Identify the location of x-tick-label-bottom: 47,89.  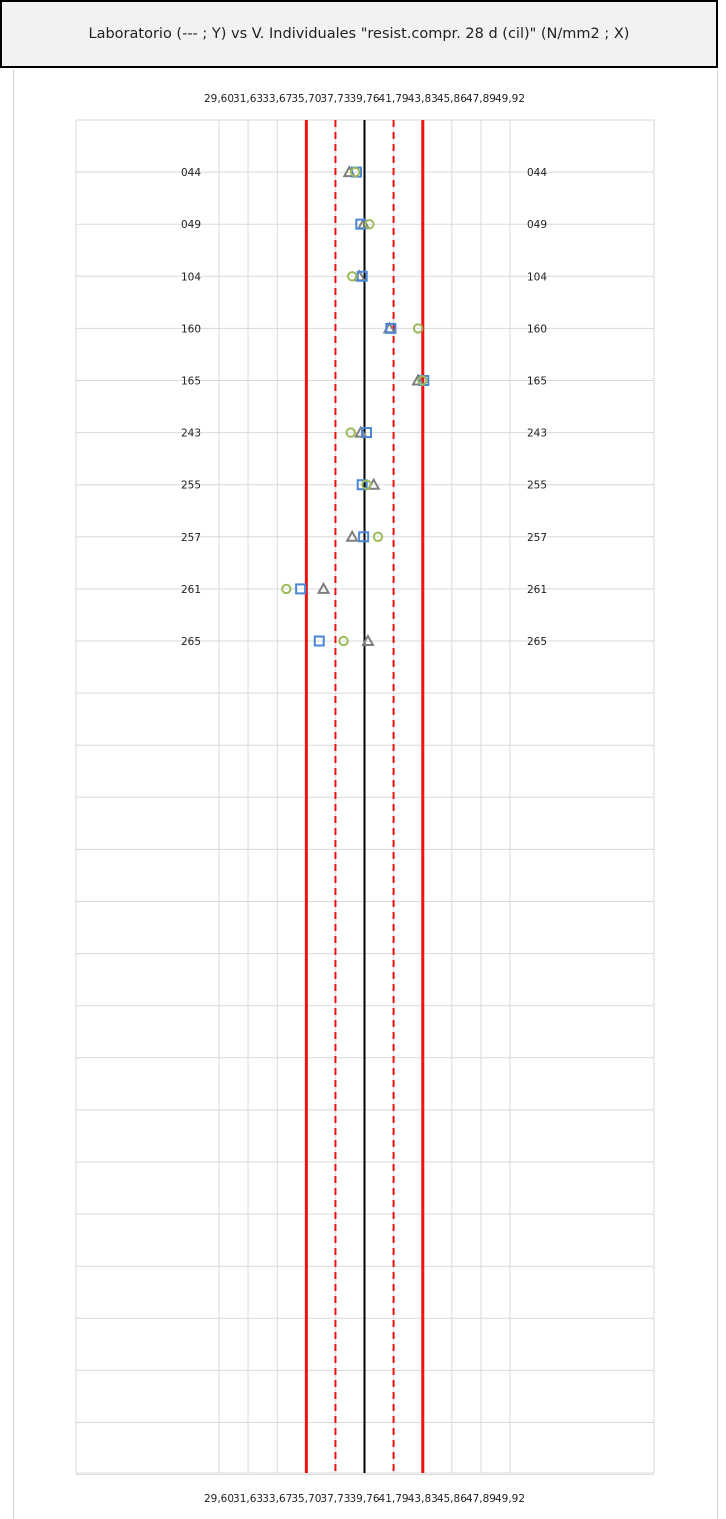
(481, 1499).